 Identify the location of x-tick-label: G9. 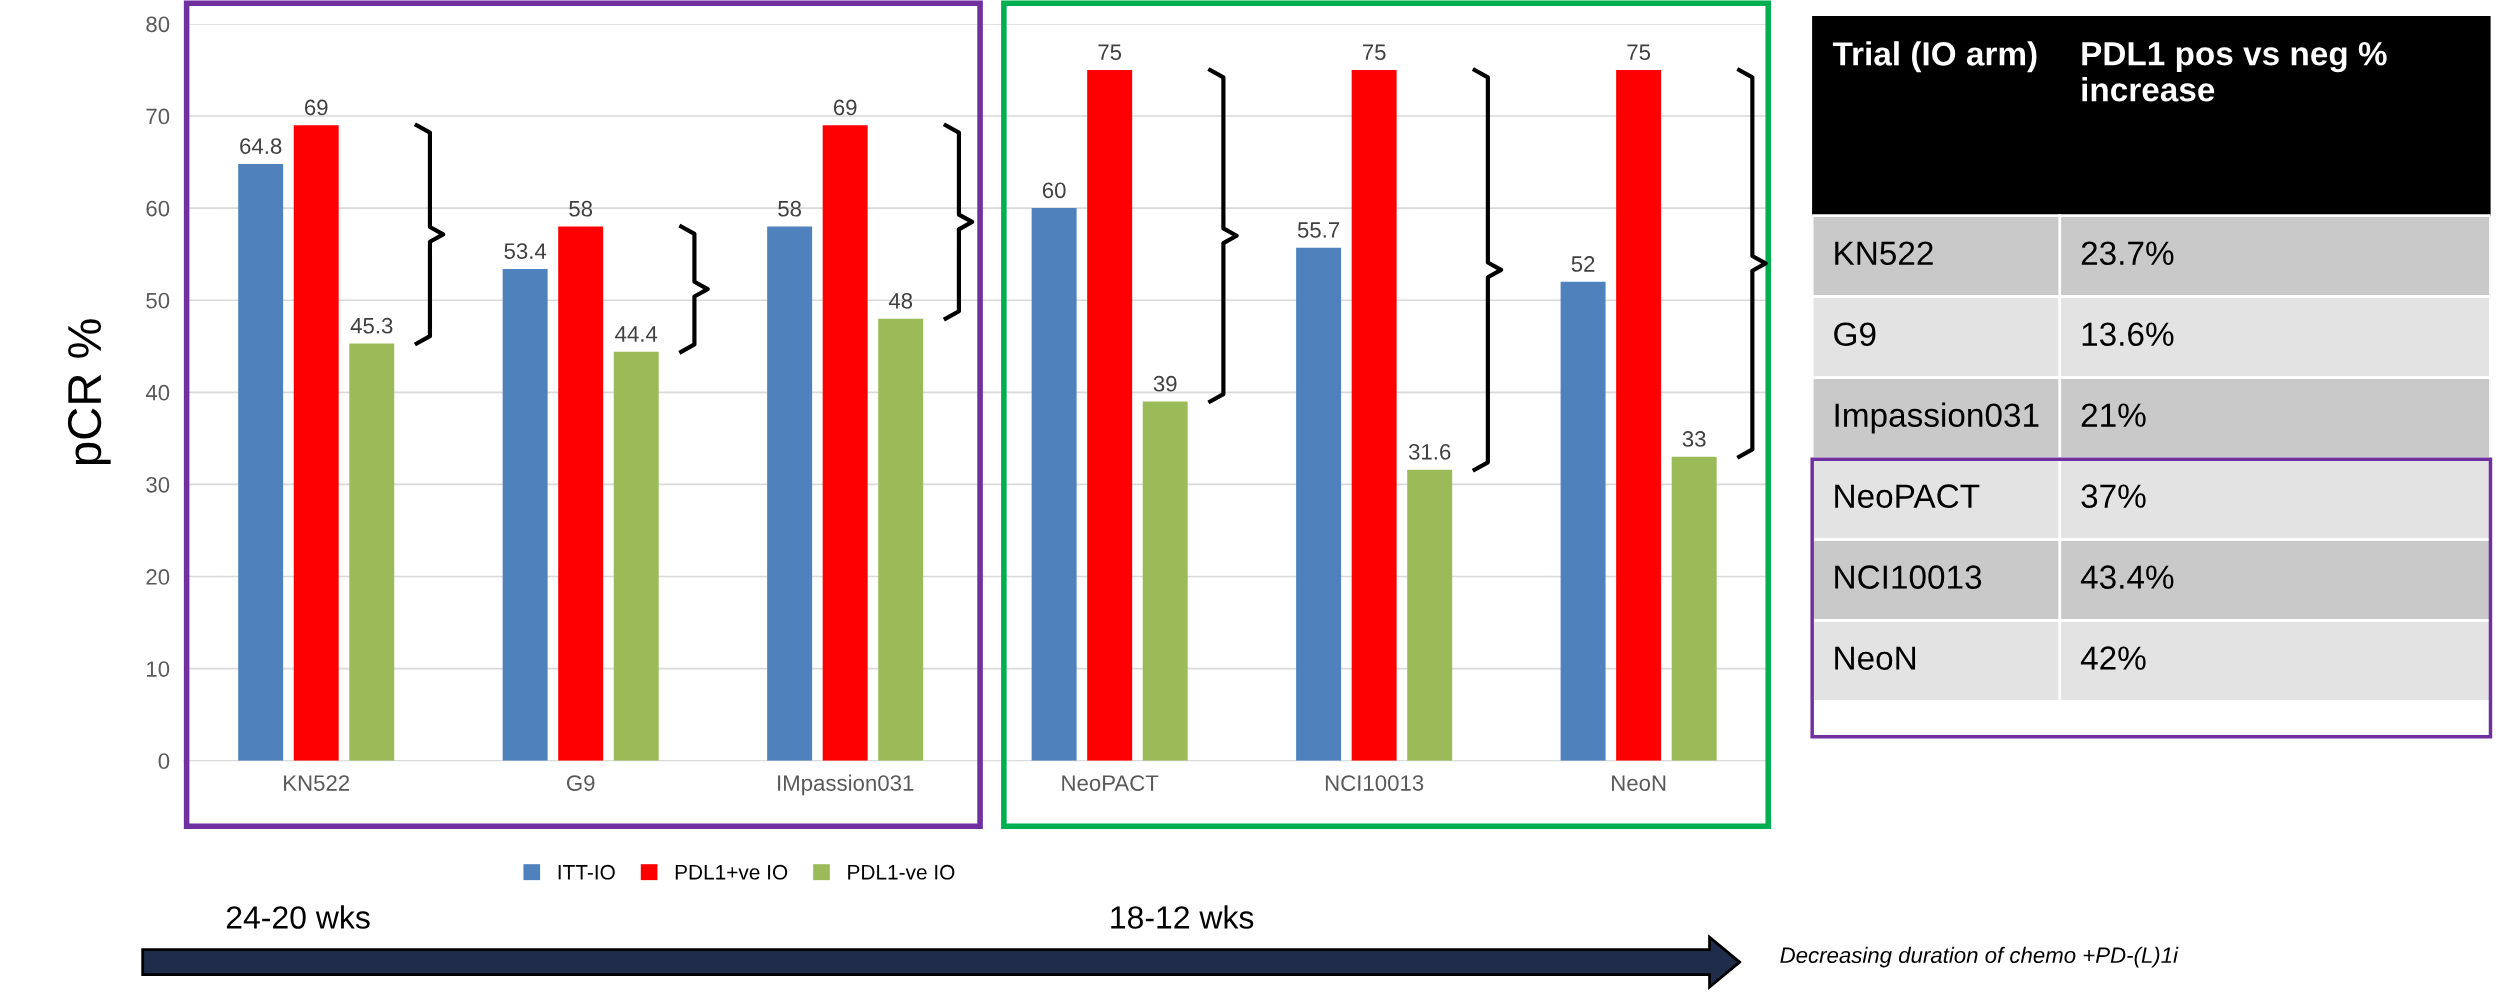
(580, 783).